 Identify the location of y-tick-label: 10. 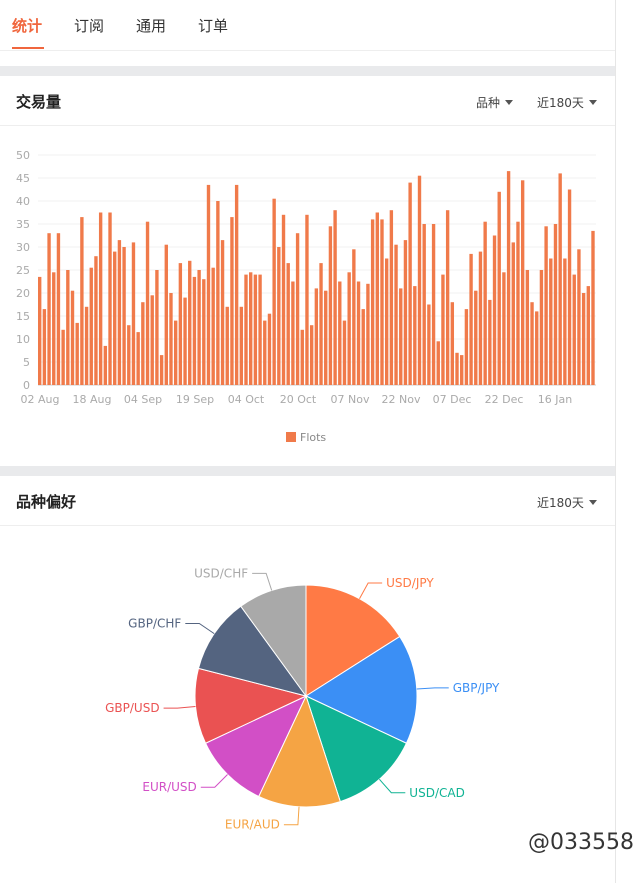
(23, 339).